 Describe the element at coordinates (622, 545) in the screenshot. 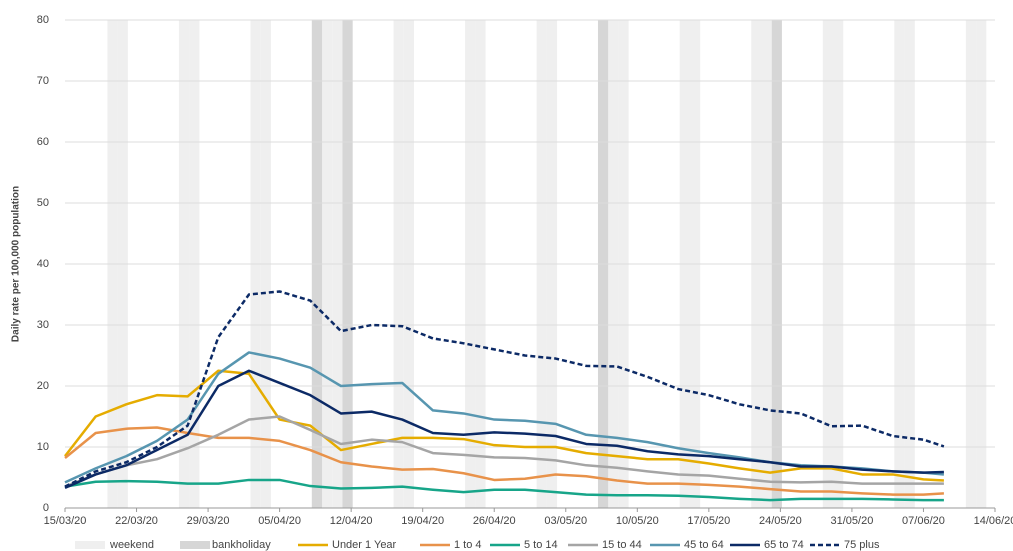

I see `legend-label: 15 to 44` at that location.